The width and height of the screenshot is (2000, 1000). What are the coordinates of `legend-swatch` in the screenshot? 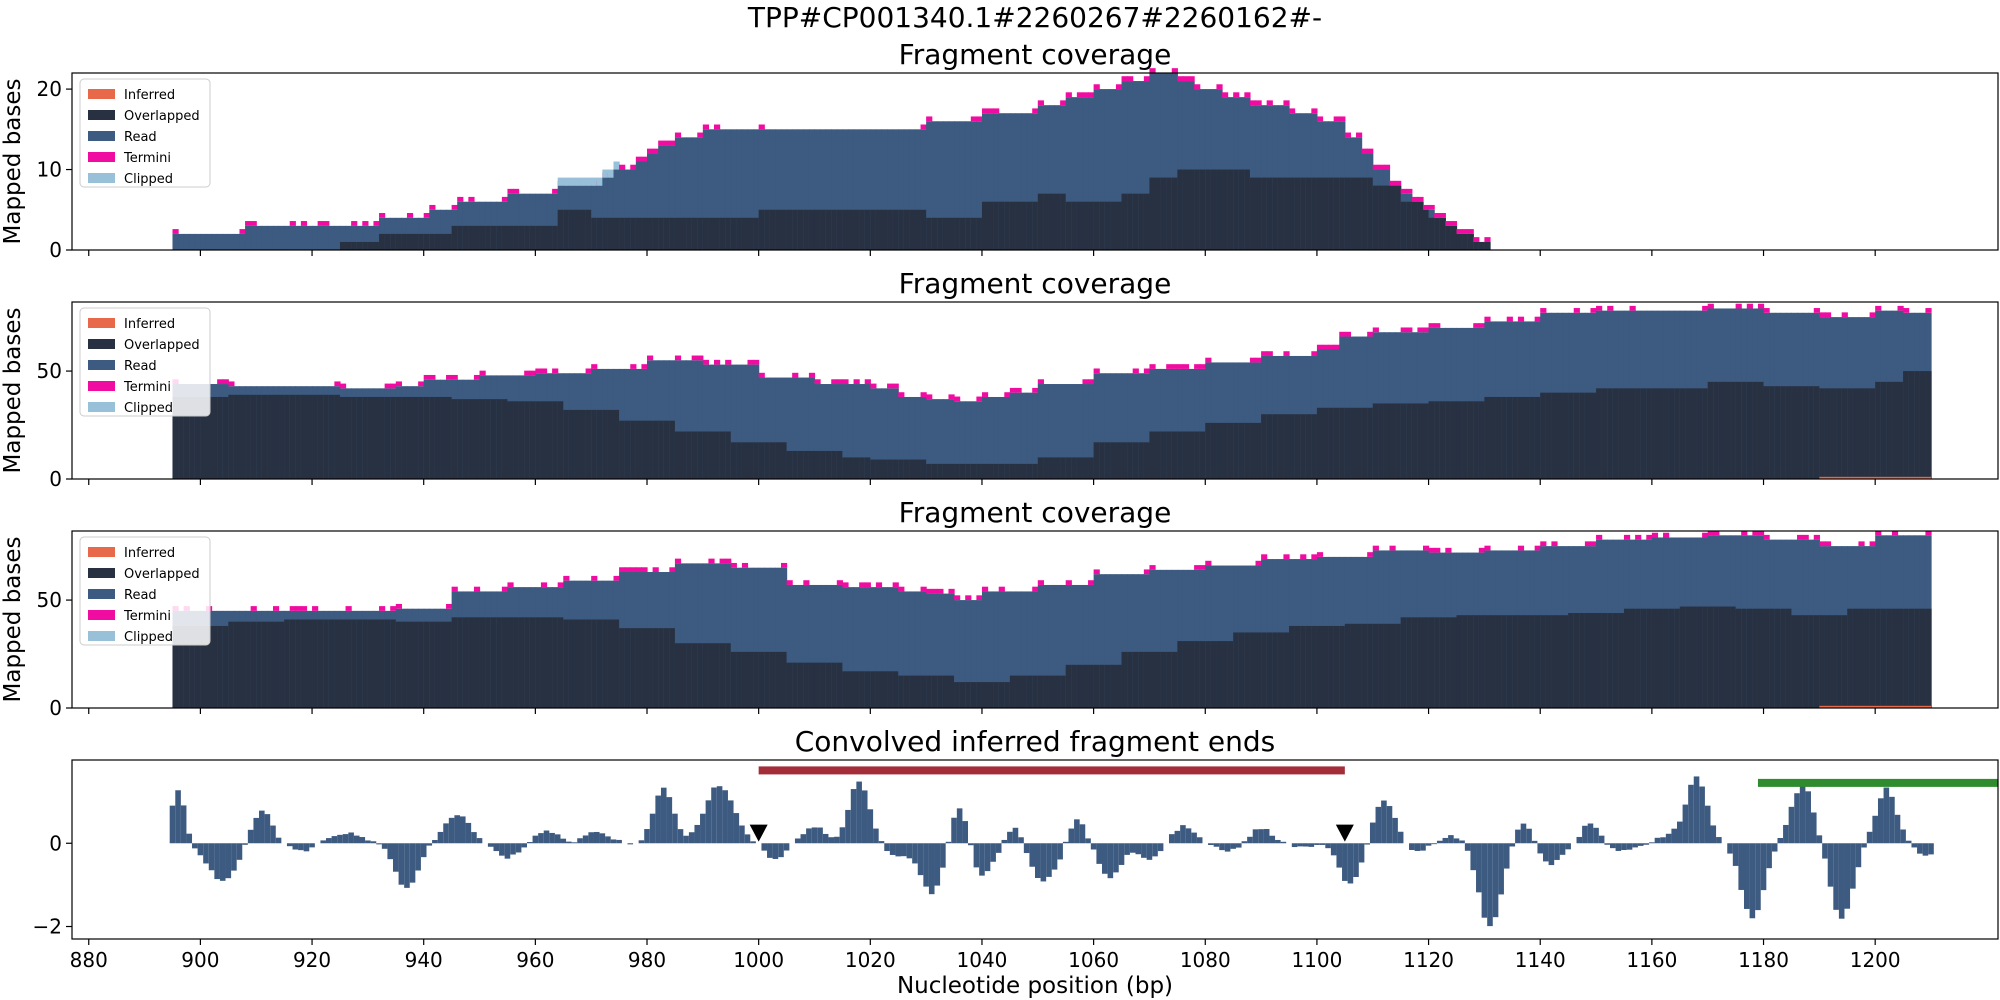 It's located at (101, 636).